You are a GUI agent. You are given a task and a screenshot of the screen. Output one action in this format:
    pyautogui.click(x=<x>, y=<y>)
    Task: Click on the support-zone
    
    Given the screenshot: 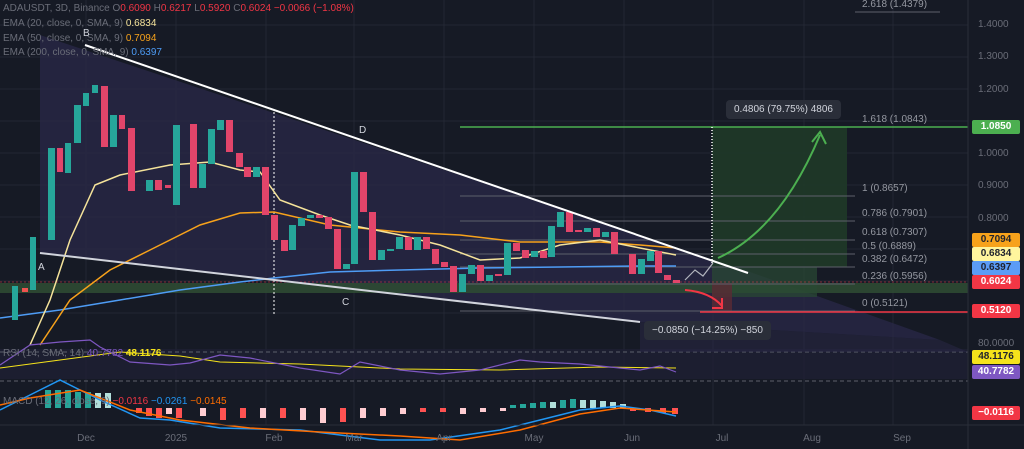 What is the action you would take?
    pyautogui.click(x=484, y=288)
    